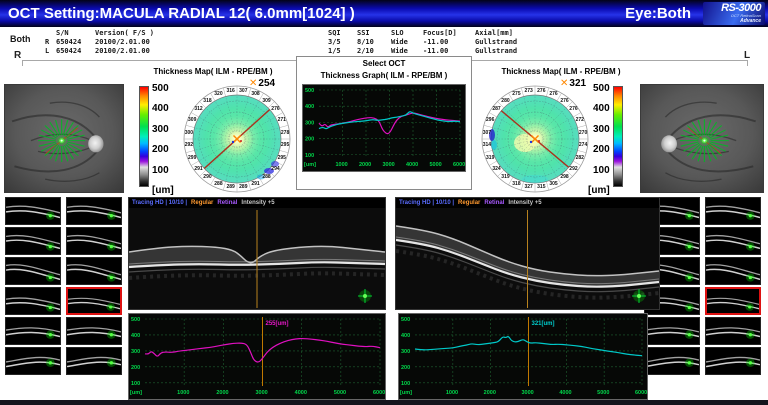 The width and height of the screenshot is (768, 405). Describe the element at coordinates (601, 129) in the screenshot. I see `scale-300: 300` at that location.